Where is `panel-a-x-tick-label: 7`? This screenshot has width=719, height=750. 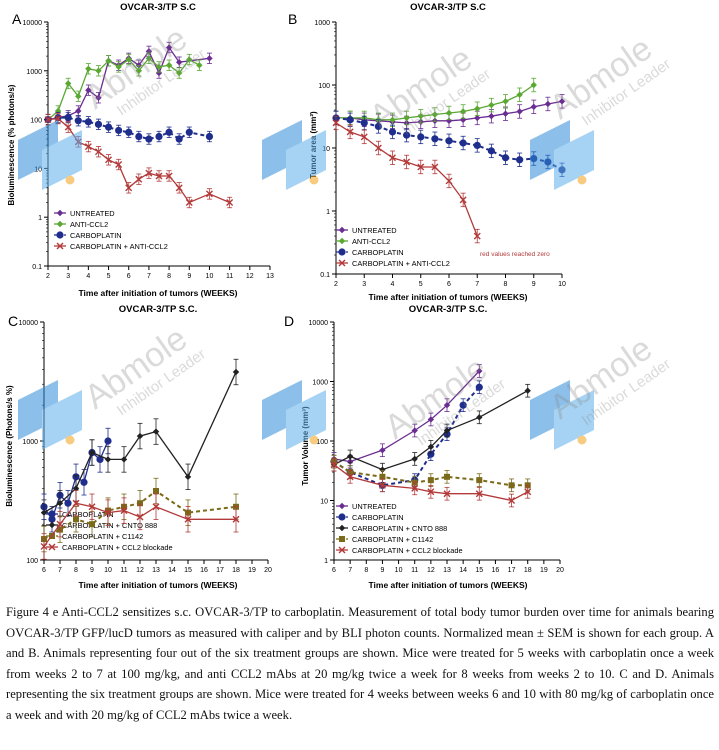 panel-a-x-tick-label: 7 is located at coordinates (149, 276).